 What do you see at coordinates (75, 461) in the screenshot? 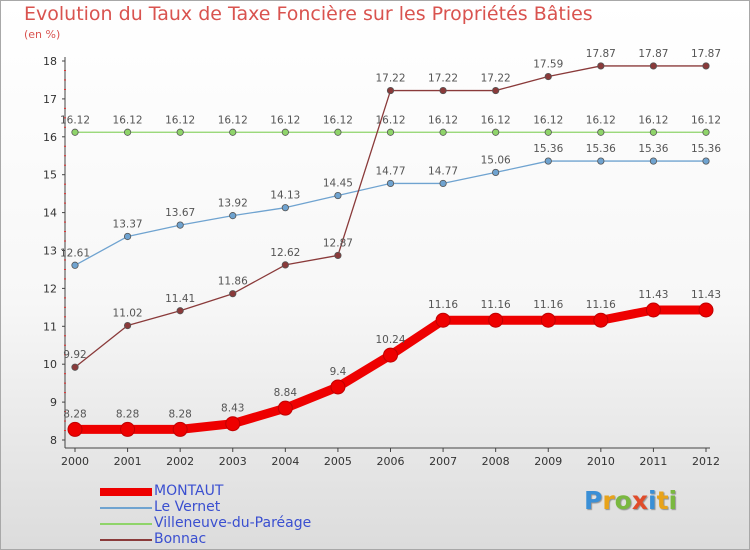
I see `x-tick-label: 2000` at bounding box center [75, 461].